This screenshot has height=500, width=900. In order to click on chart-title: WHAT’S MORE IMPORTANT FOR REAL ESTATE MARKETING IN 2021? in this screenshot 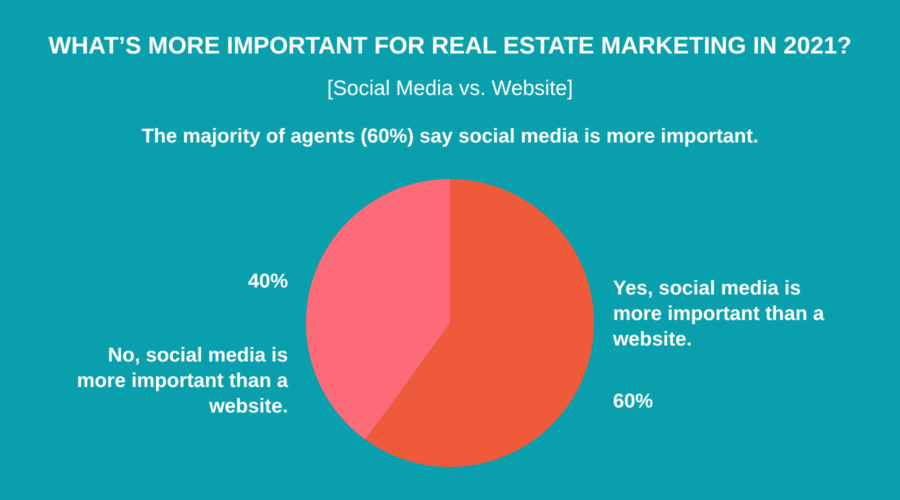, I will do `click(450, 46)`.